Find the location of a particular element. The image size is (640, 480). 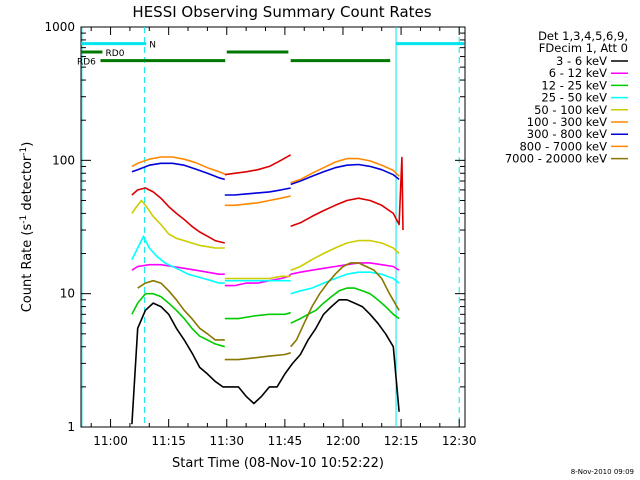

legend-row-label-4: 25 - 50 keV is located at coordinates (574, 98).